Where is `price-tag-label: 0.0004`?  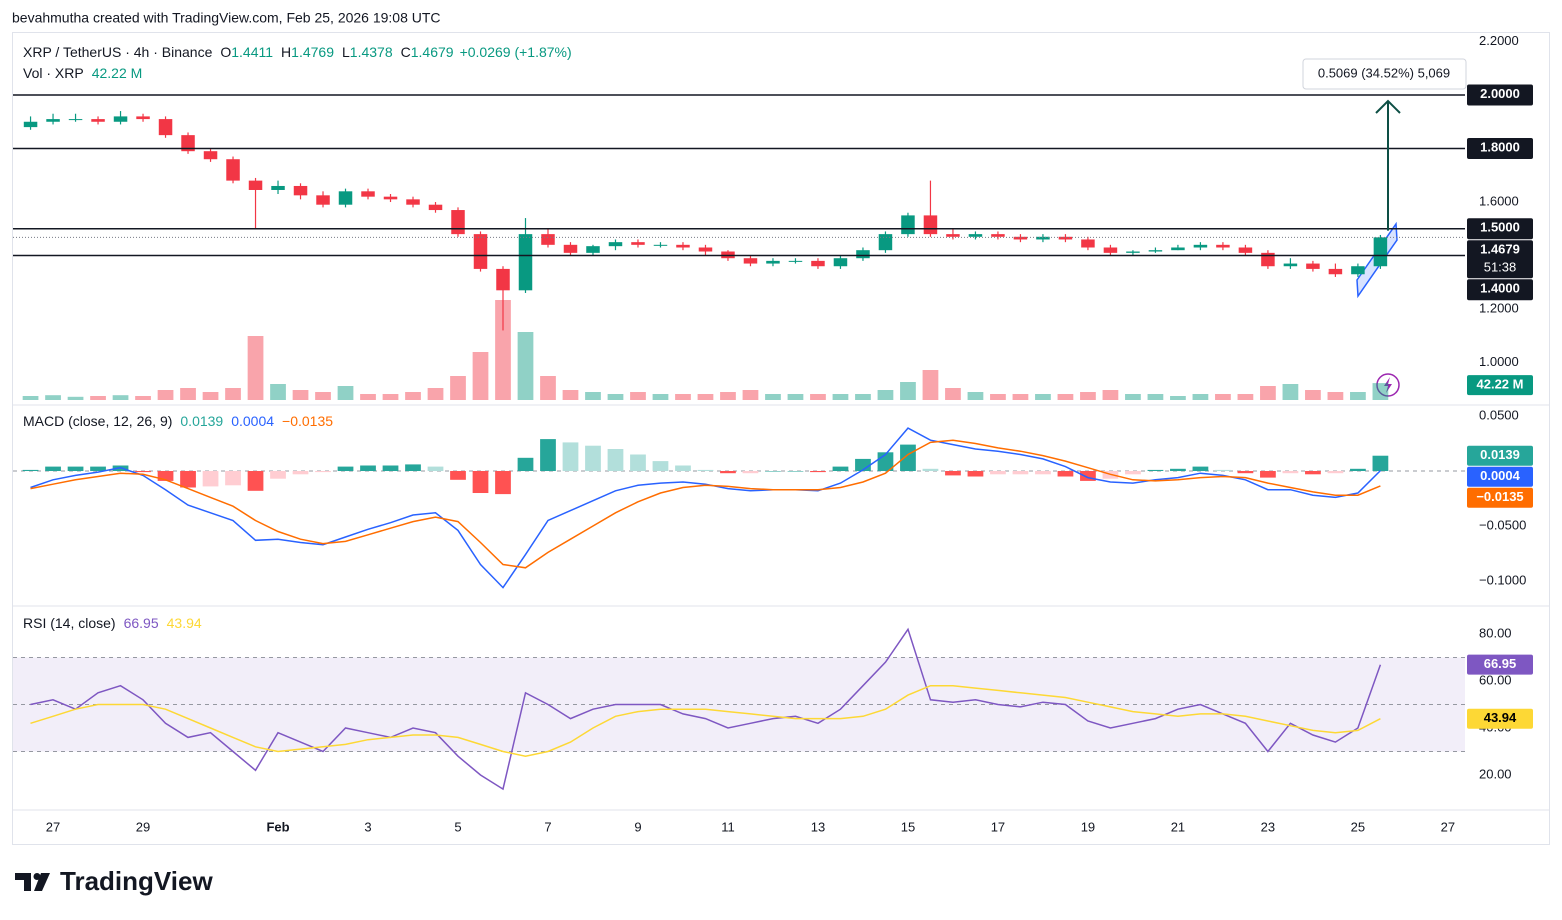
price-tag-label: 0.0004 is located at coordinates (1500, 475).